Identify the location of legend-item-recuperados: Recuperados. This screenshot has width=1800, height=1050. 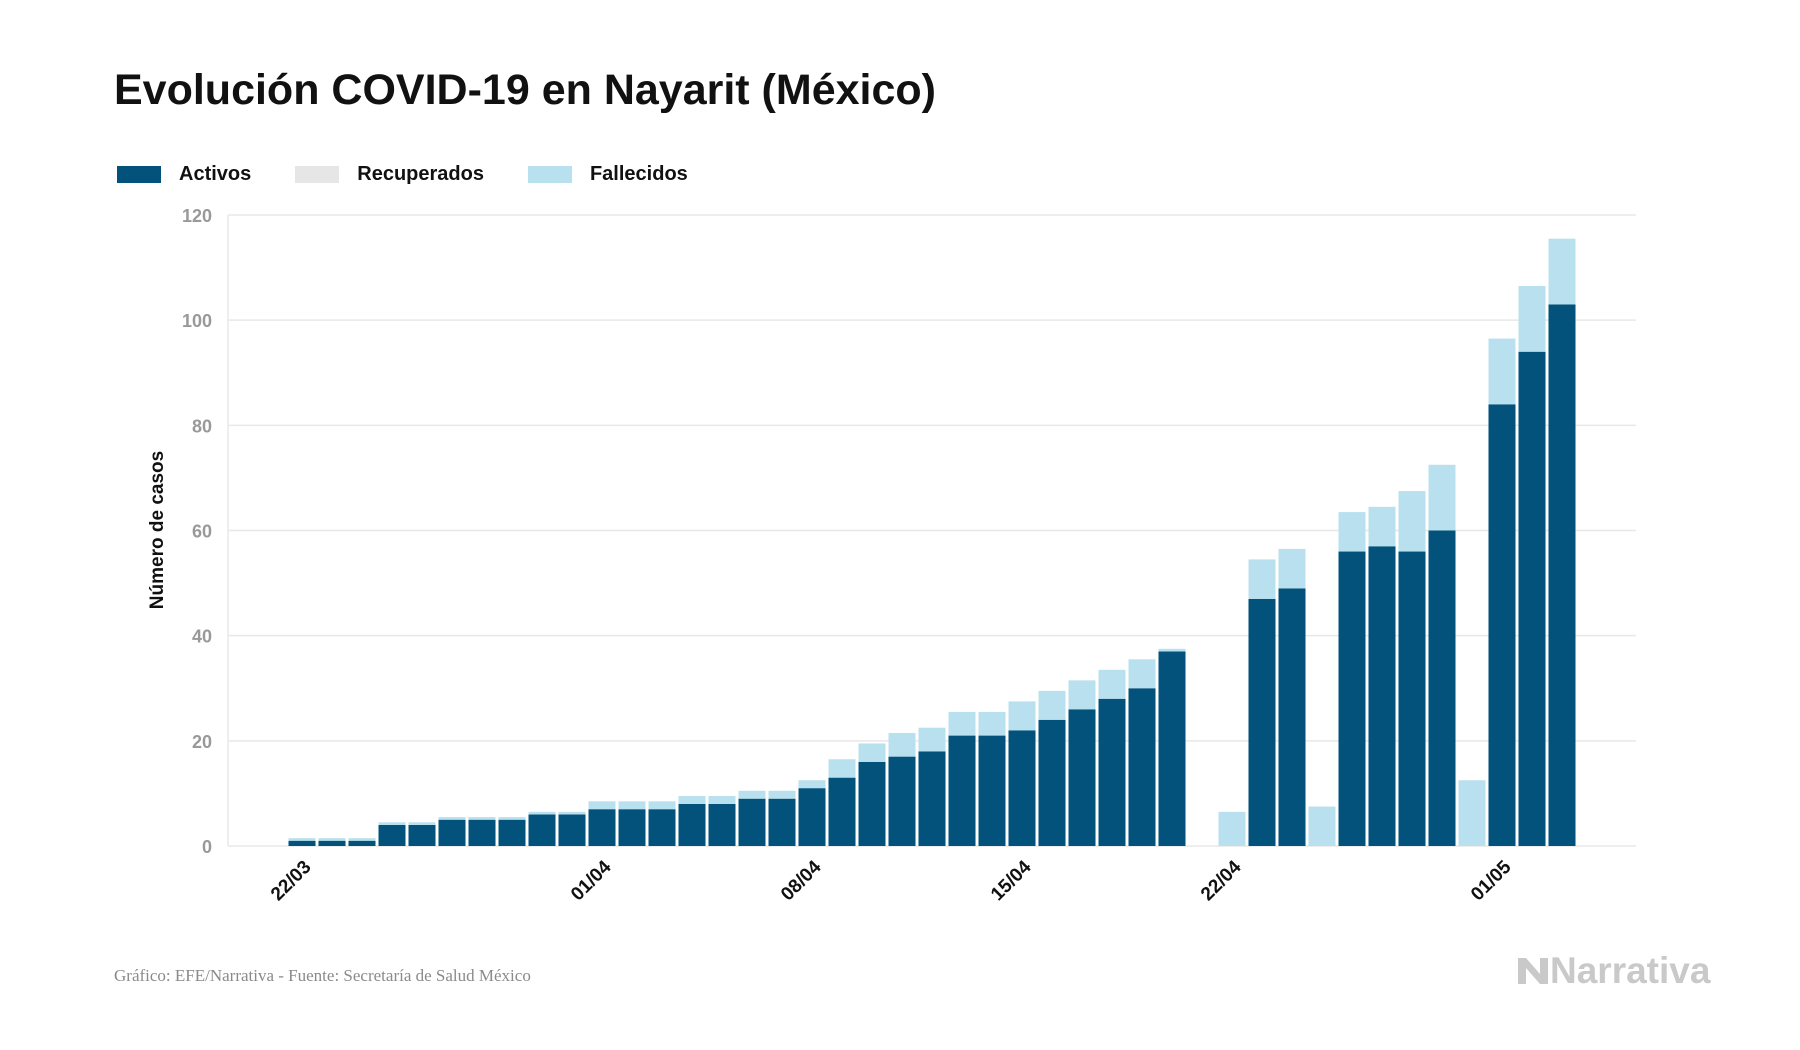
(389, 174).